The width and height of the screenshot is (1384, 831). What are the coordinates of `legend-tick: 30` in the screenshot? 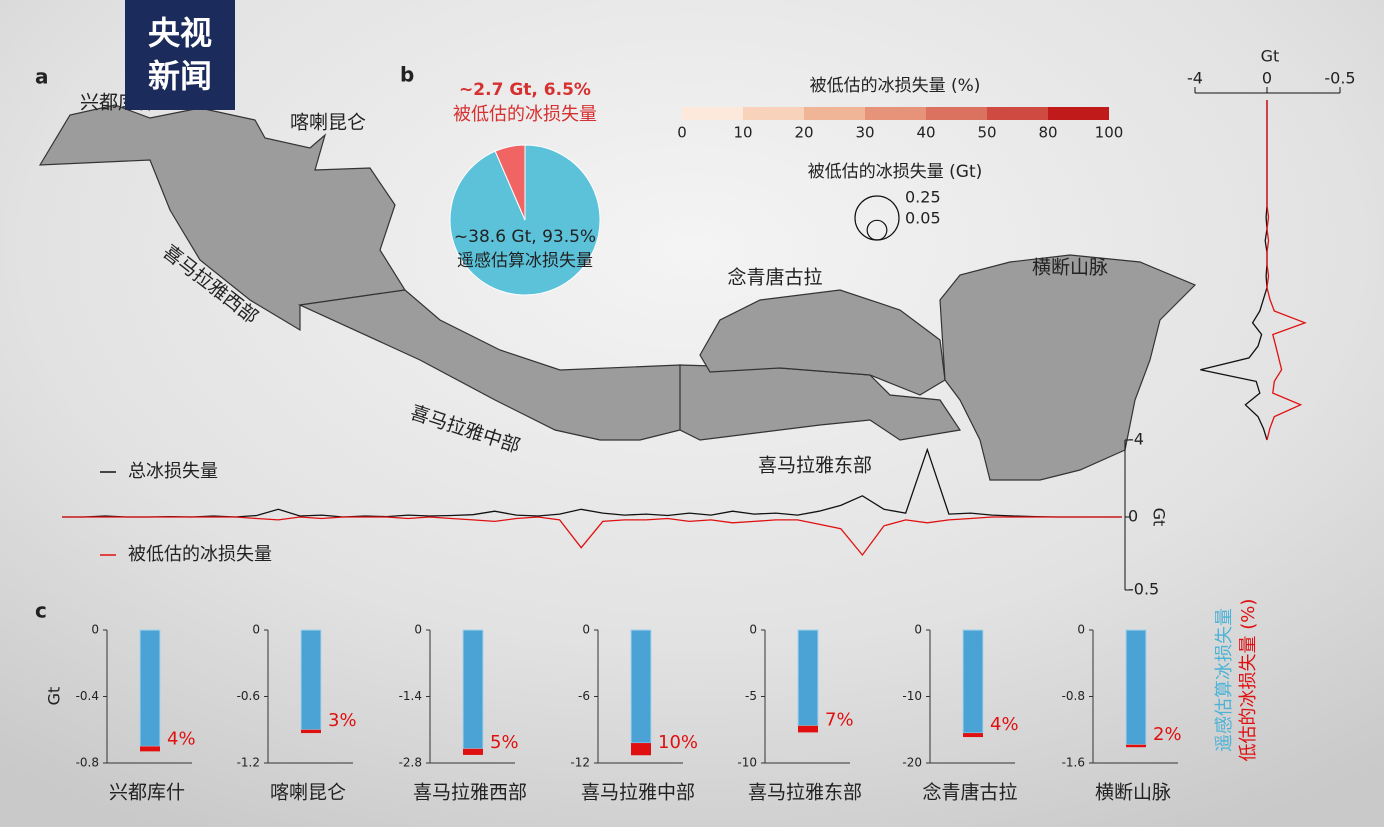 It's located at (864, 133).